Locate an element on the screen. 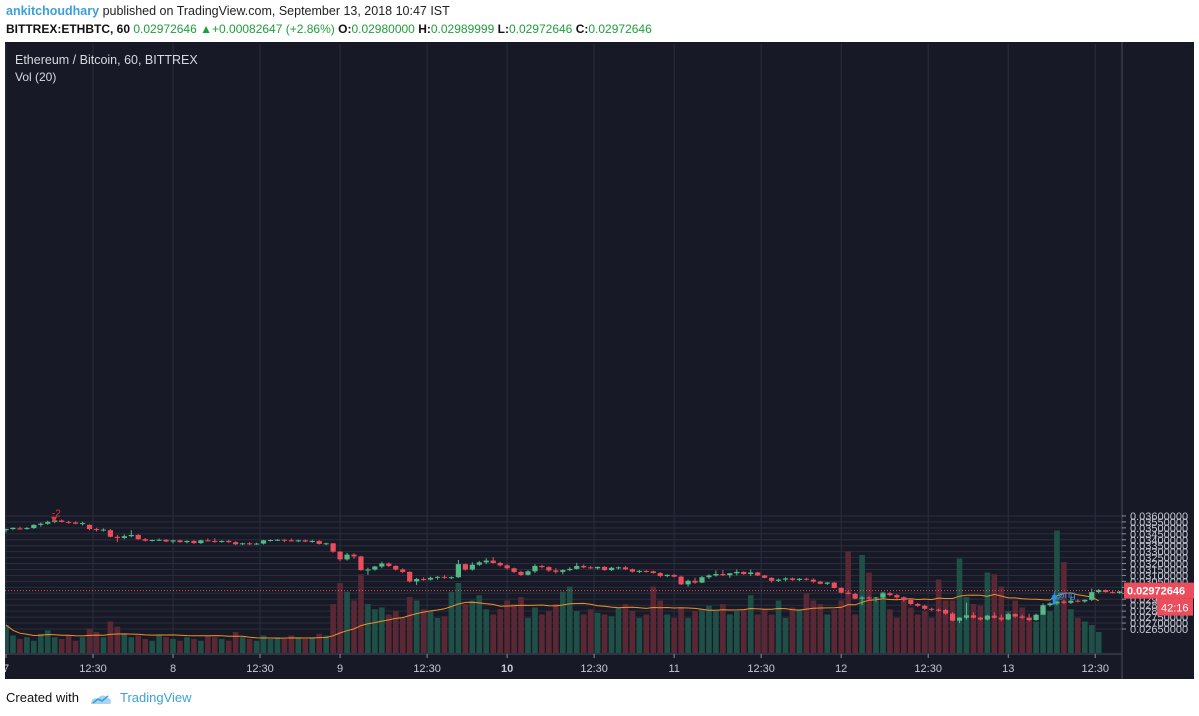  chart-title: Ethereum / Bitcoin, 60, BITTREX is located at coordinates (106, 60).